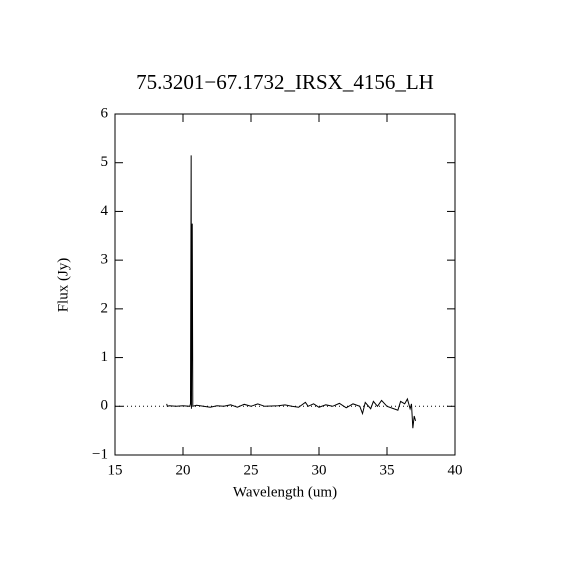 The width and height of the screenshot is (570, 570). I want to click on y-tick-label: 2, so click(105, 308).